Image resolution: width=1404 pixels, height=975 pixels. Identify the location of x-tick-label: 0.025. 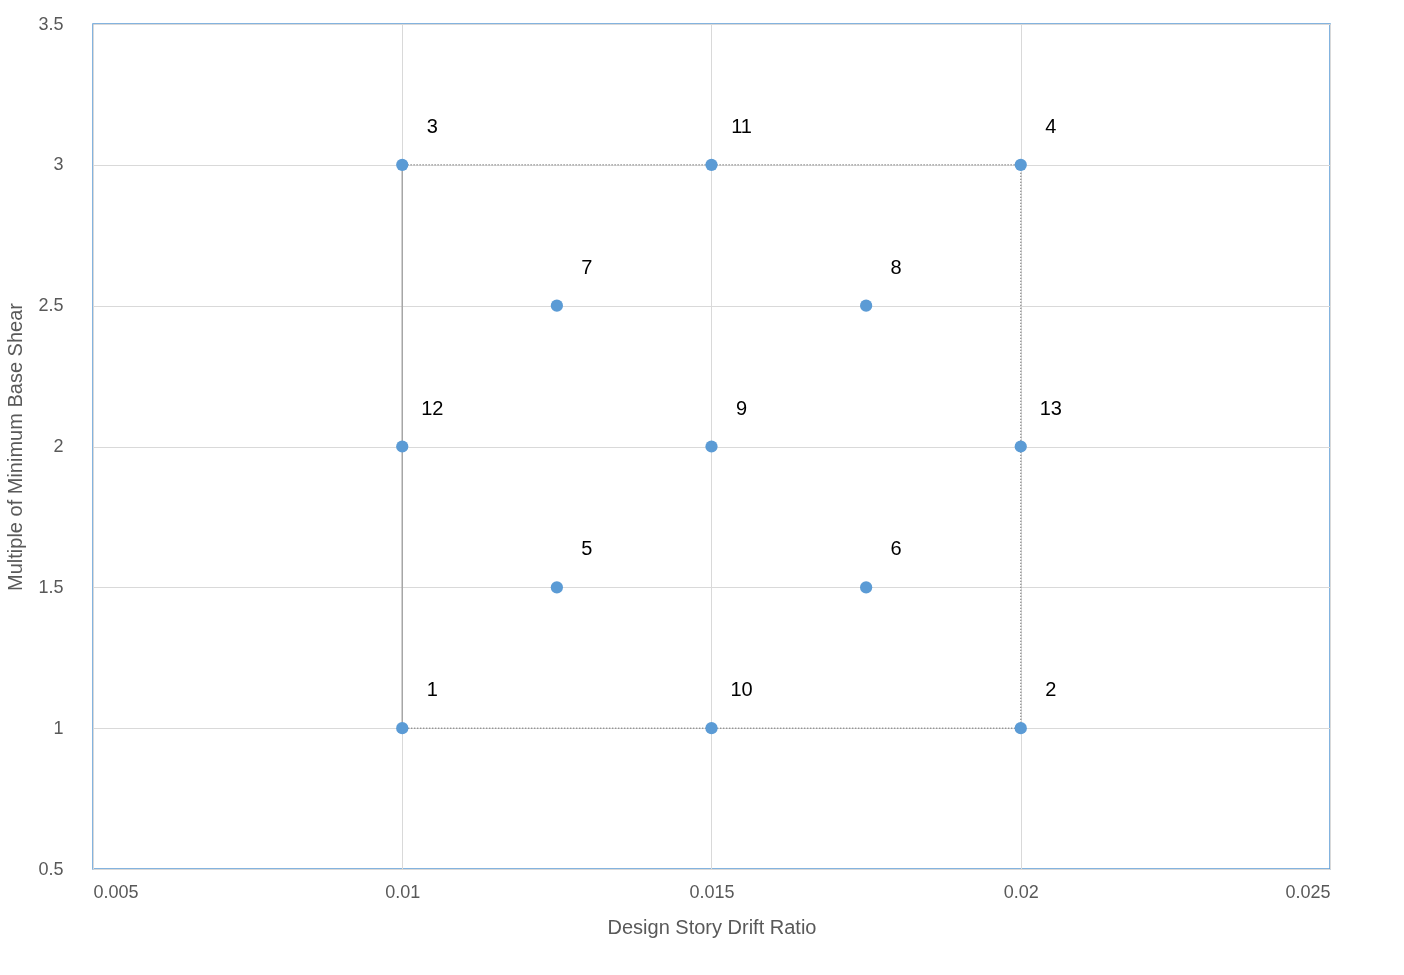
(1308, 891).